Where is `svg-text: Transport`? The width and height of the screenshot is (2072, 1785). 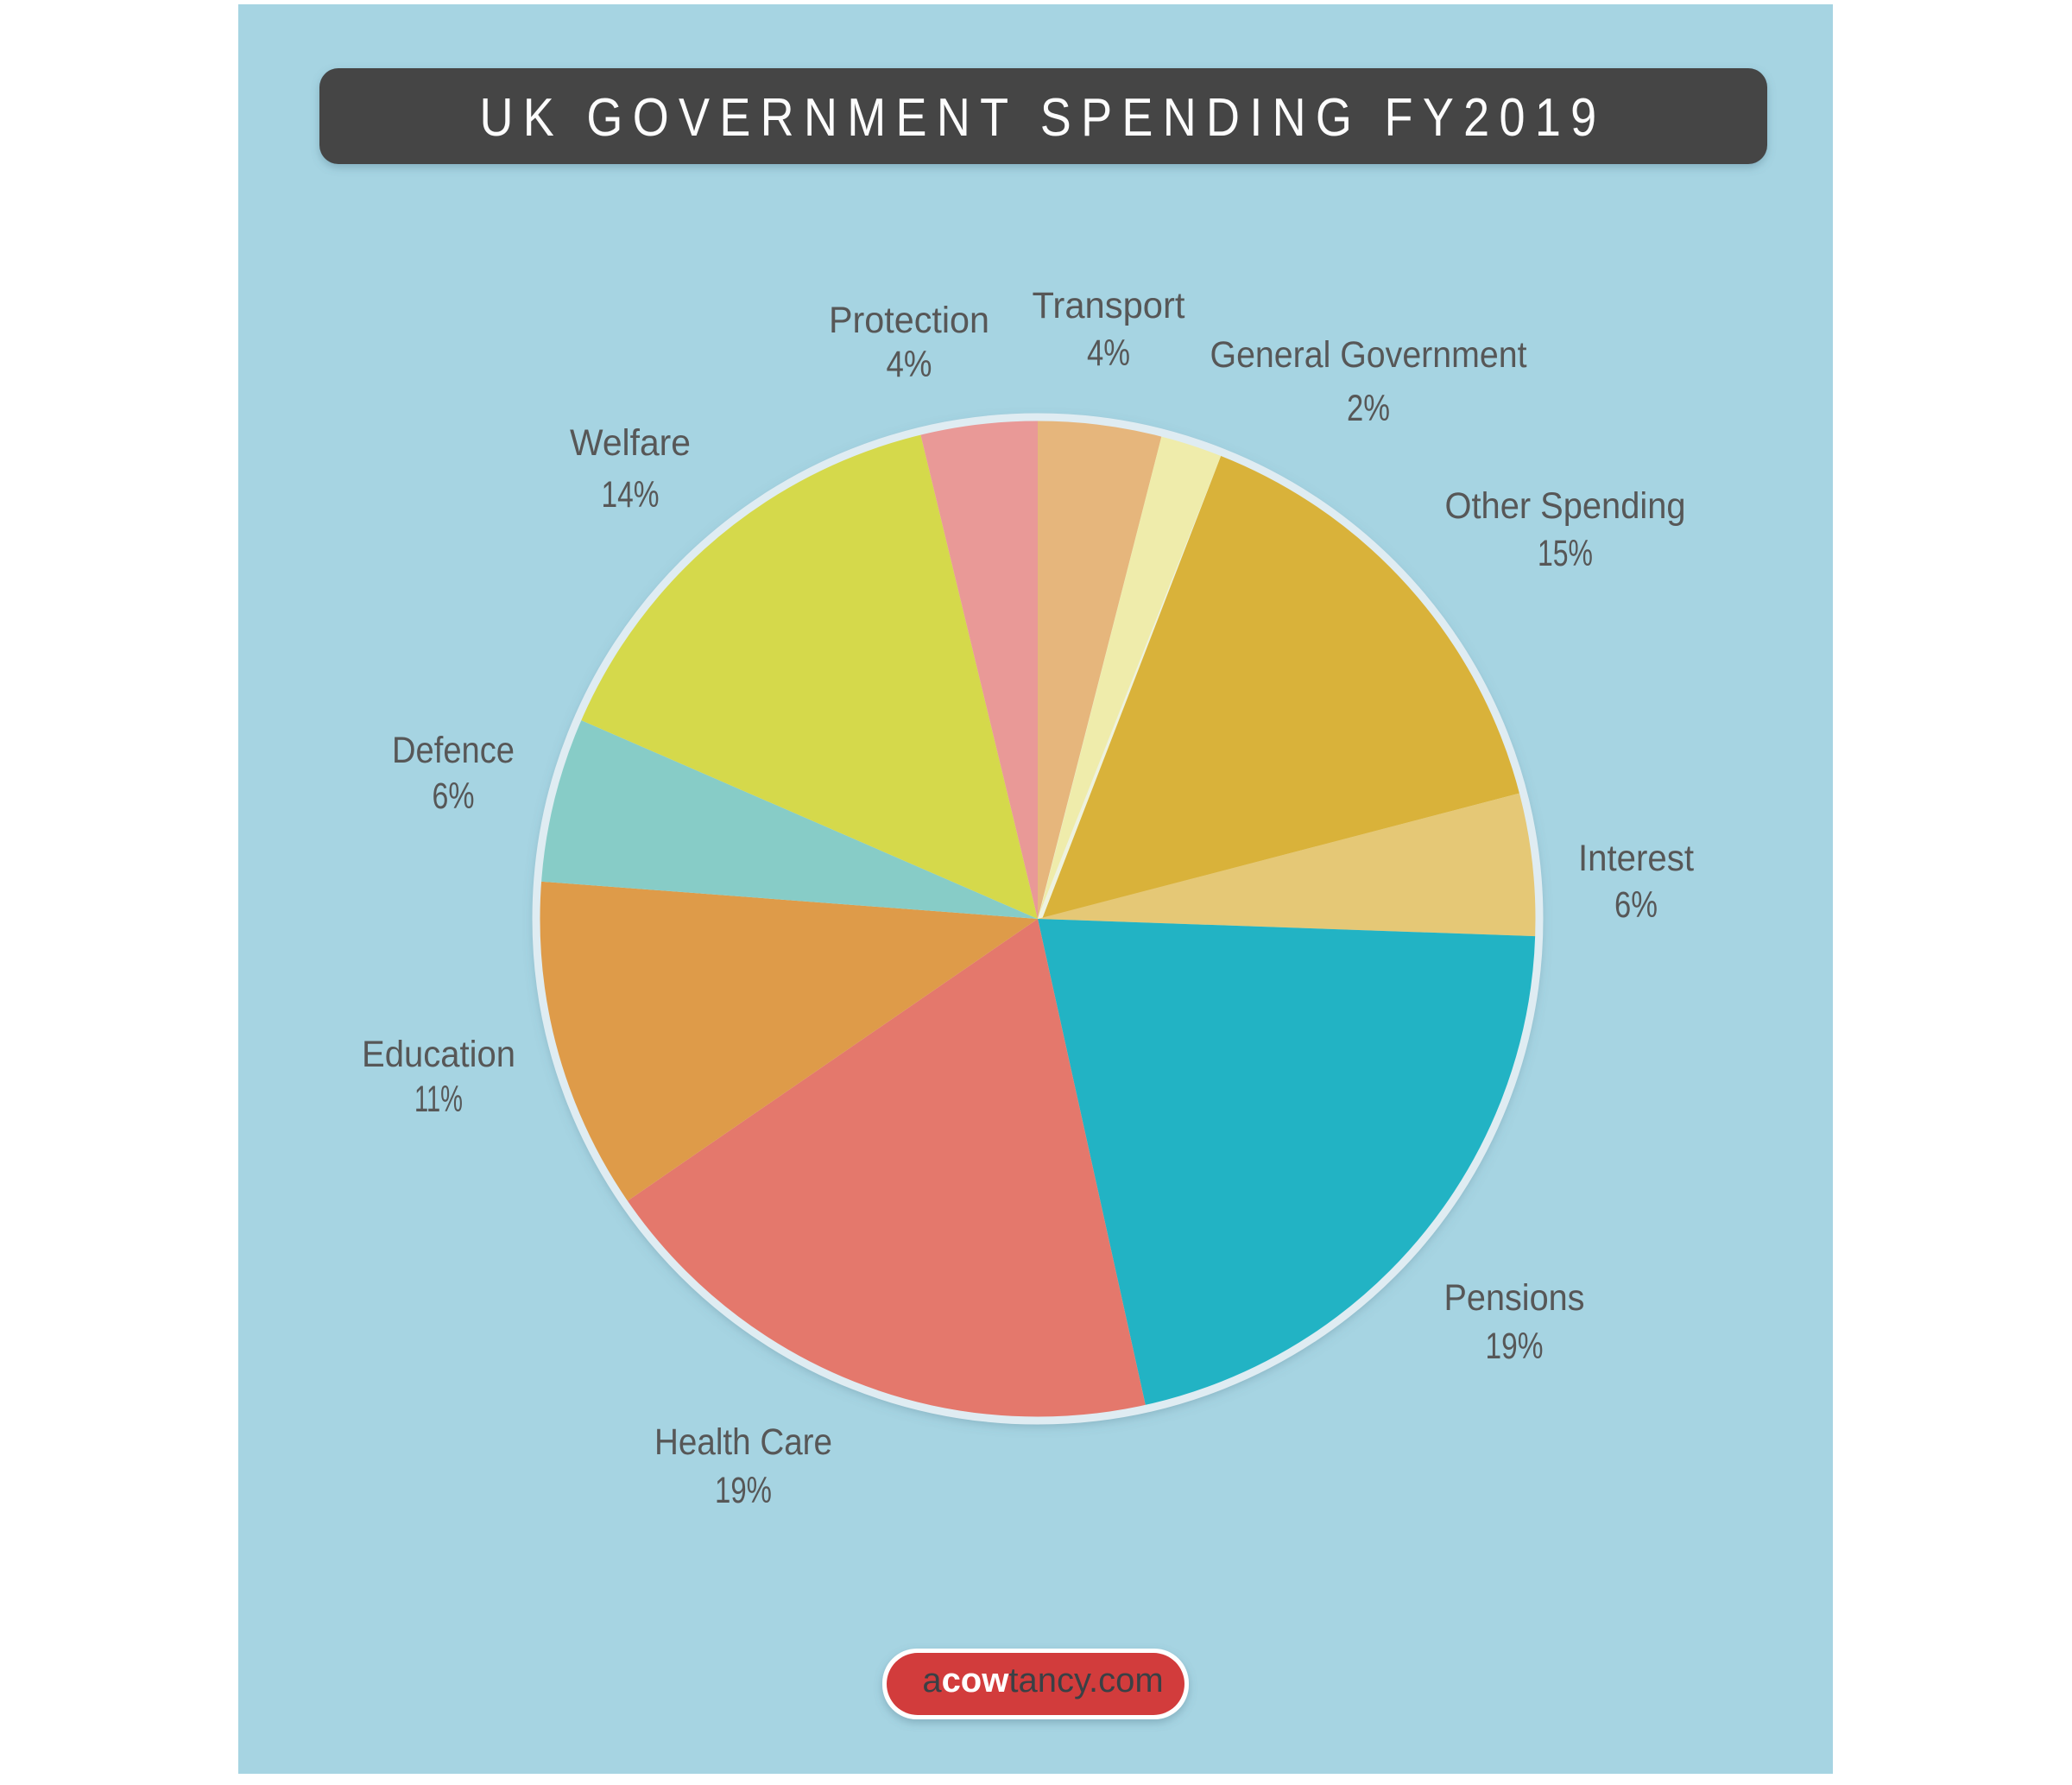 svg-text: Transport is located at coordinates (1109, 306).